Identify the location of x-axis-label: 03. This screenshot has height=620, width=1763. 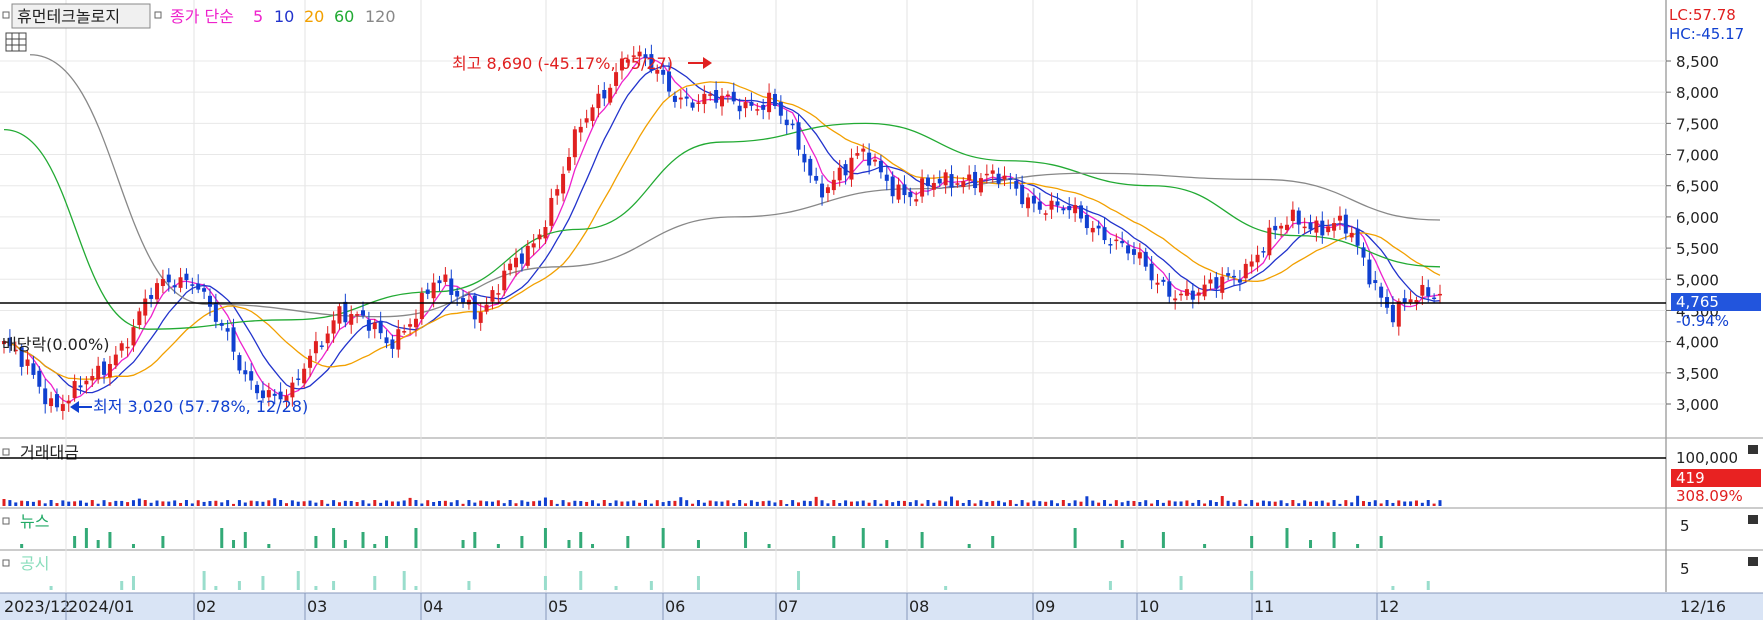
(317, 606).